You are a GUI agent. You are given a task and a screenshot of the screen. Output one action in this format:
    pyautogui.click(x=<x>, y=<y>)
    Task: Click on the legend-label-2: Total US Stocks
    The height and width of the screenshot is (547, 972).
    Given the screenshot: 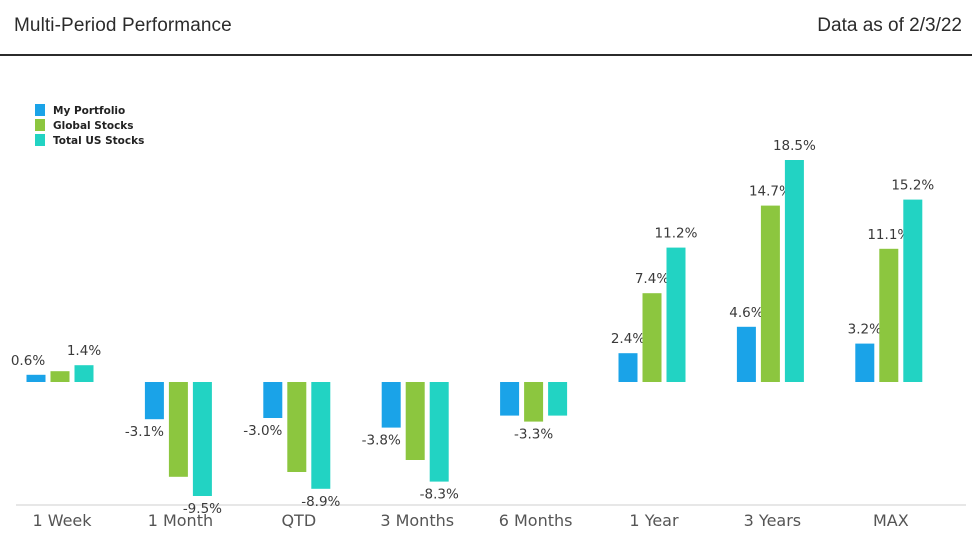 What is the action you would take?
    pyautogui.click(x=98, y=141)
    